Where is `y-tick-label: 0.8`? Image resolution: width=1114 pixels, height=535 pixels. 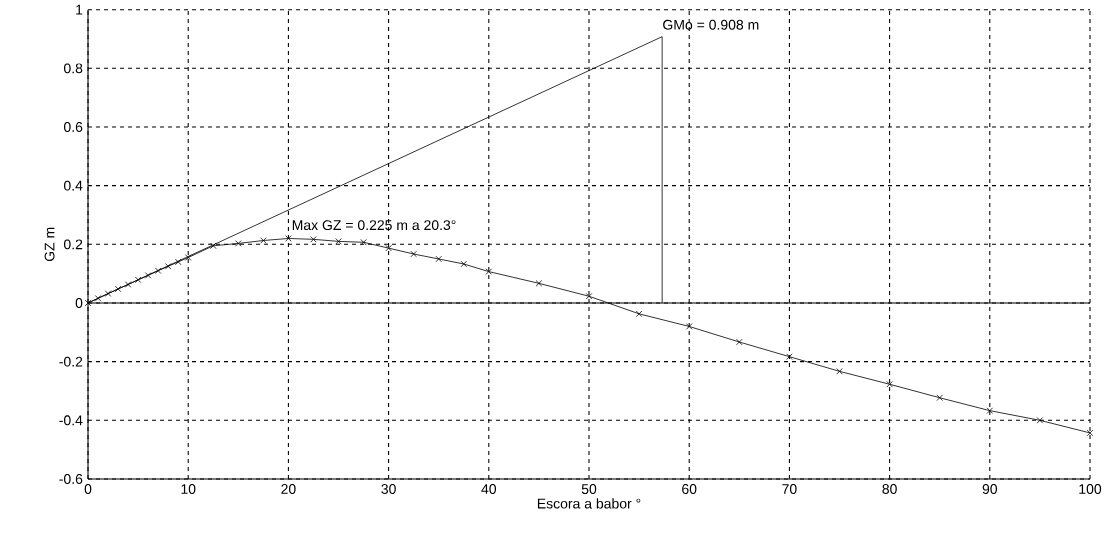
y-tick-label: 0.8 is located at coordinates (73, 68).